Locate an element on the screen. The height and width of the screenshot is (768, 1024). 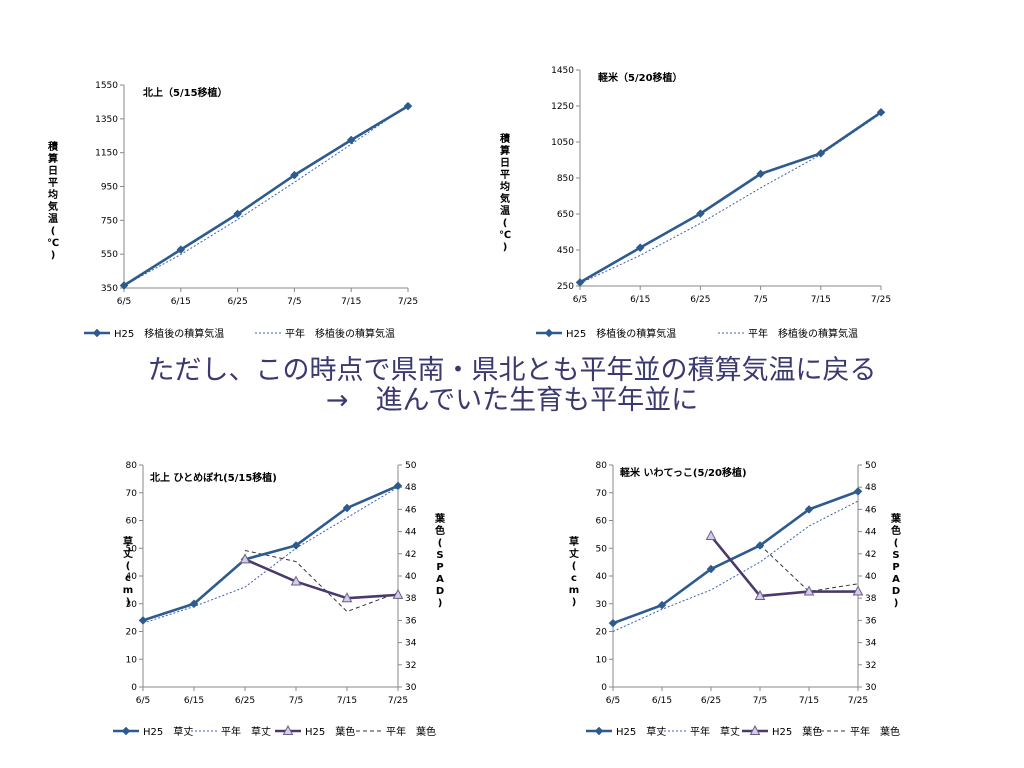
y-tick-label: 450 is located at coordinates (565, 251).